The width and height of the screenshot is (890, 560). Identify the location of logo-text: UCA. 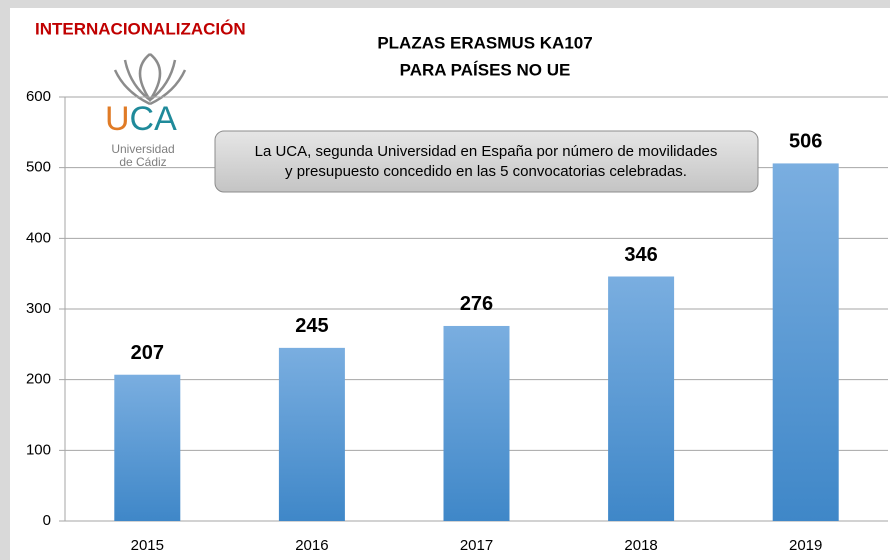
(141, 119).